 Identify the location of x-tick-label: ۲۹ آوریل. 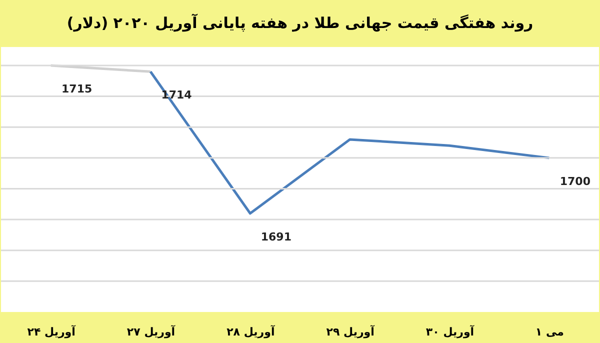
(350, 331).